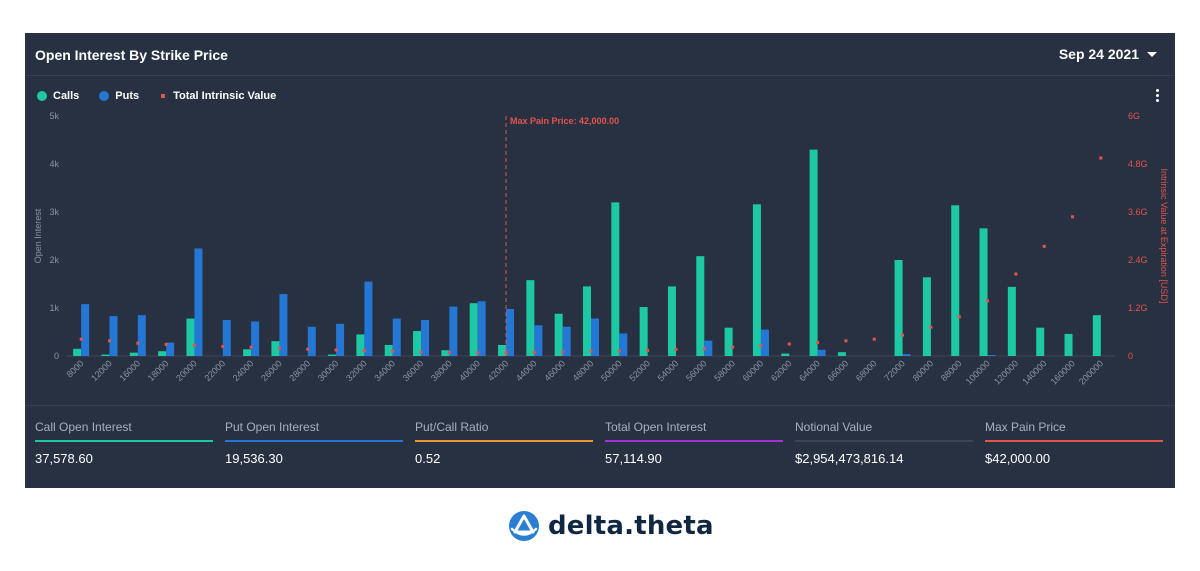 The image size is (1200, 571). I want to click on stat-max-pain-price: Max Pain Price $42,000.00, so click(1074, 443).